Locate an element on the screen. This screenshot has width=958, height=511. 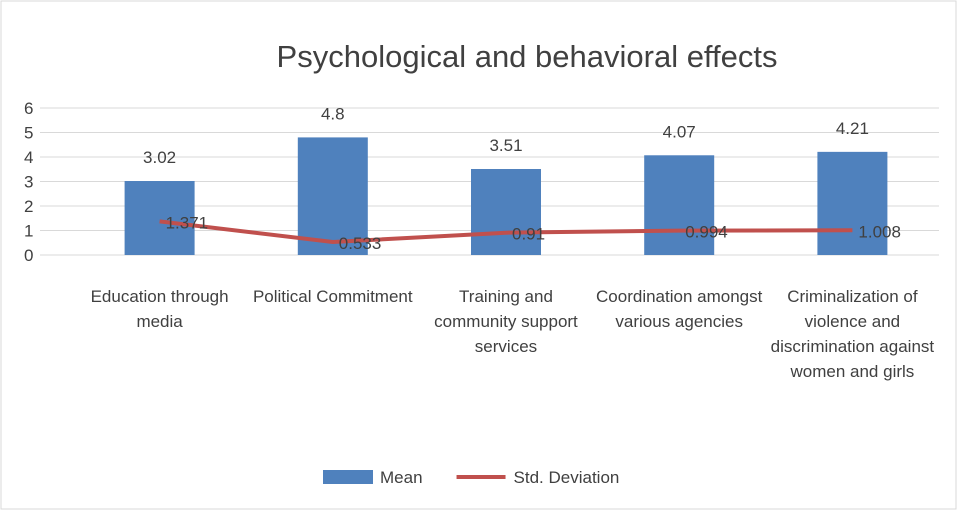
data-label: 3.02 is located at coordinates (159, 157).